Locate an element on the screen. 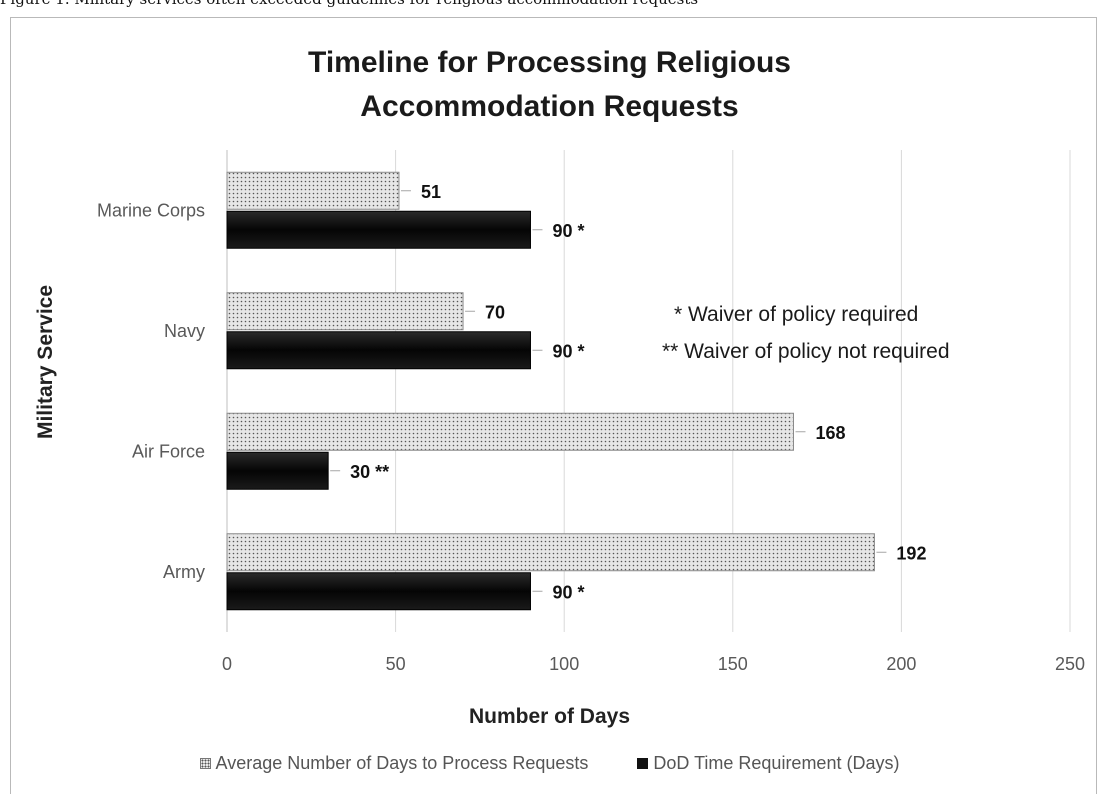 Image resolution: width=1099 pixels, height=794 pixels. x-tick-label: 100 is located at coordinates (564, 664).